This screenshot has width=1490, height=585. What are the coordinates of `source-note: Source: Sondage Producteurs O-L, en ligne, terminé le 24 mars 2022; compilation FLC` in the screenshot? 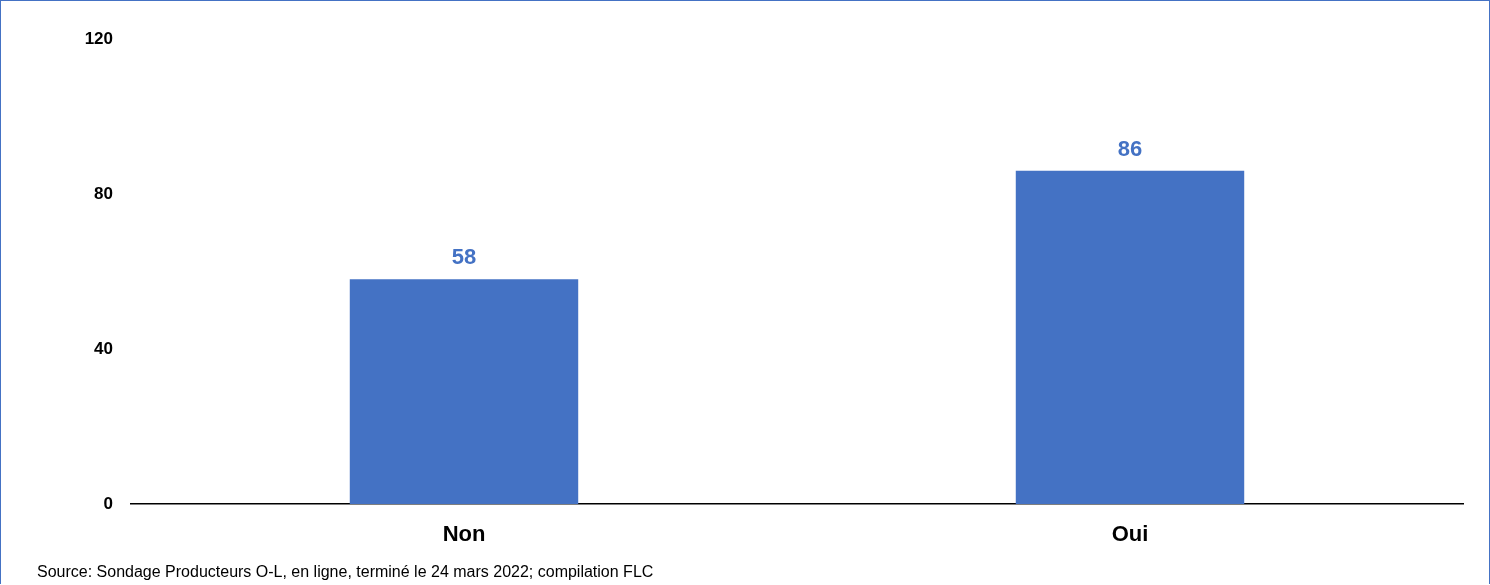 It's located at (345, 571).